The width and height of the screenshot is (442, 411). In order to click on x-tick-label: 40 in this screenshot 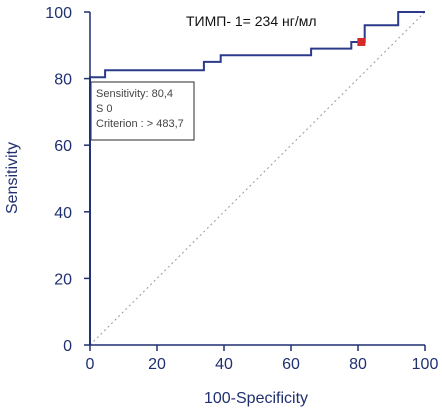, I will do `click(224, 364)`.